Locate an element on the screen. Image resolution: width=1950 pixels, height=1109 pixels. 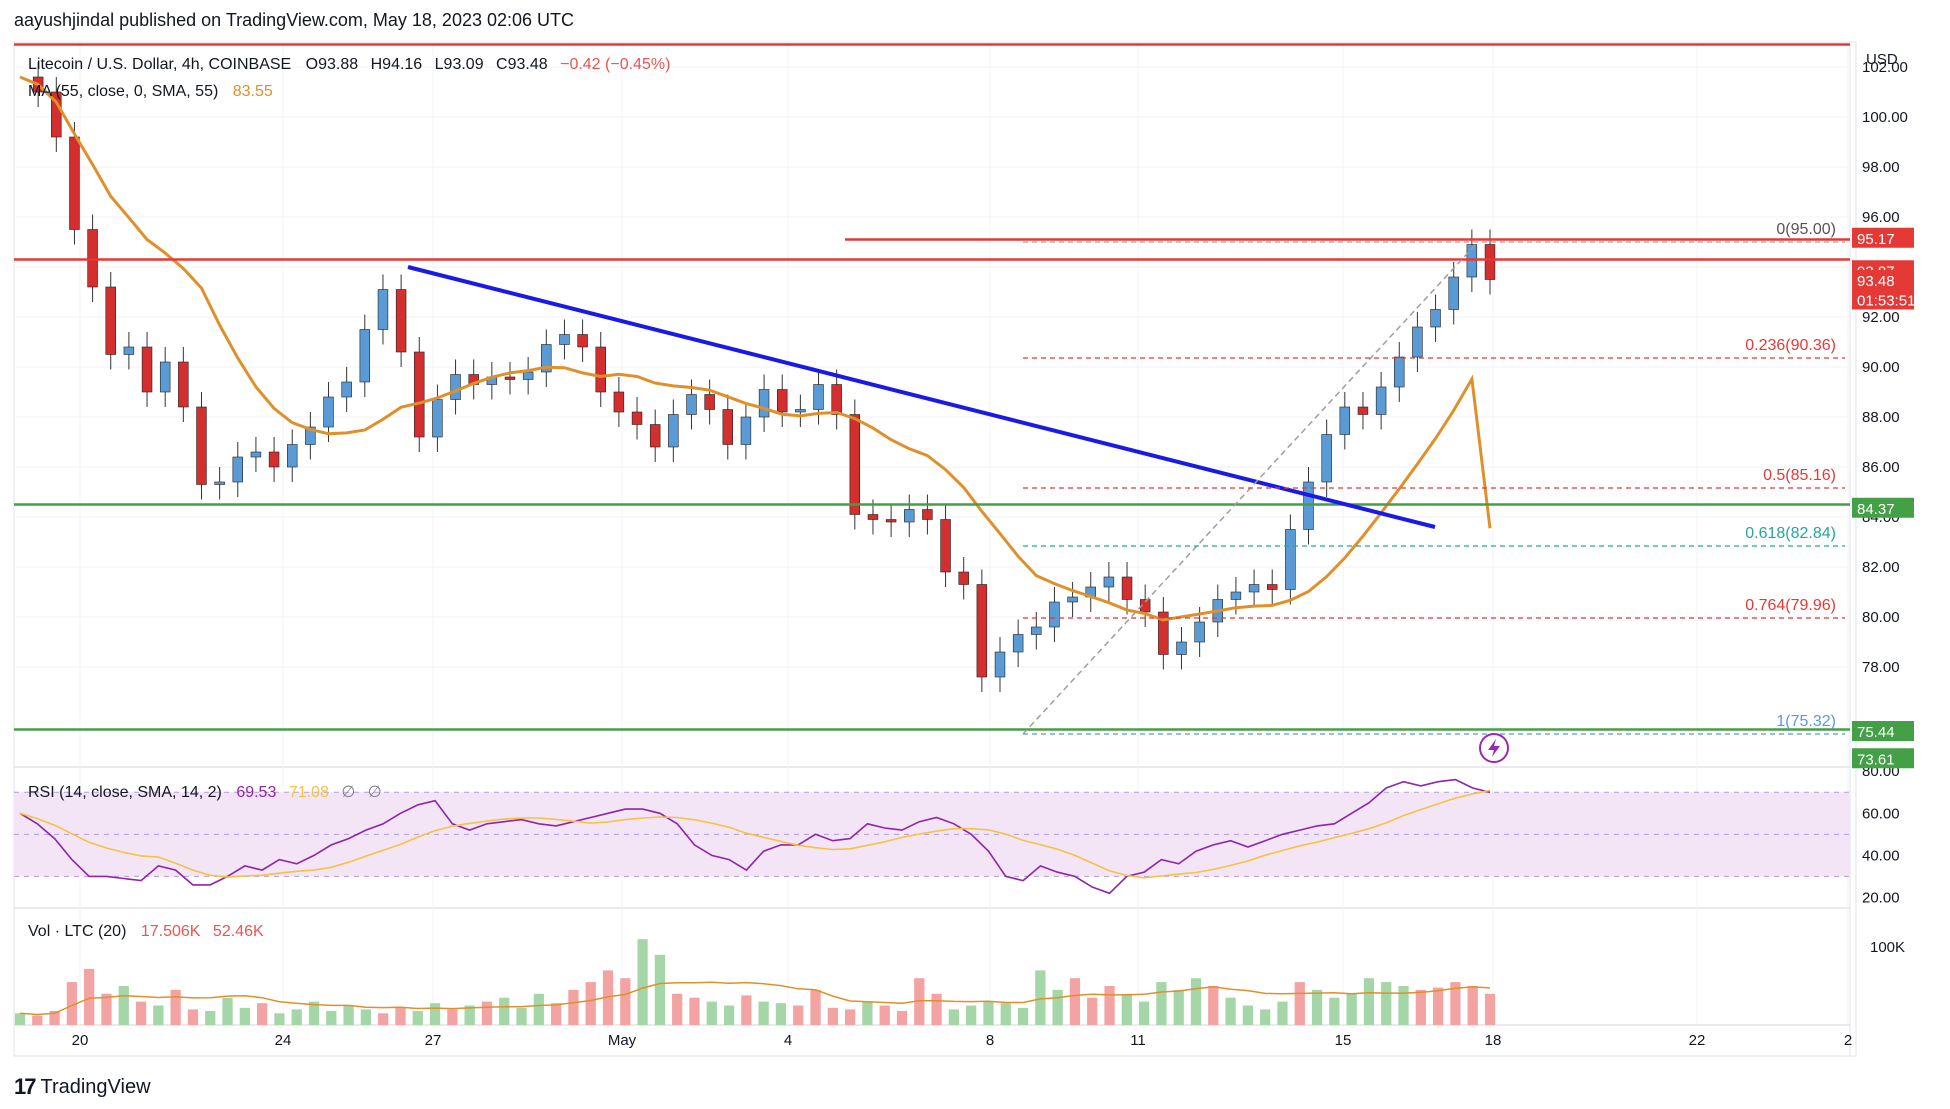
price-tag-label: 93.48 is located at coordinates (1876, 281).